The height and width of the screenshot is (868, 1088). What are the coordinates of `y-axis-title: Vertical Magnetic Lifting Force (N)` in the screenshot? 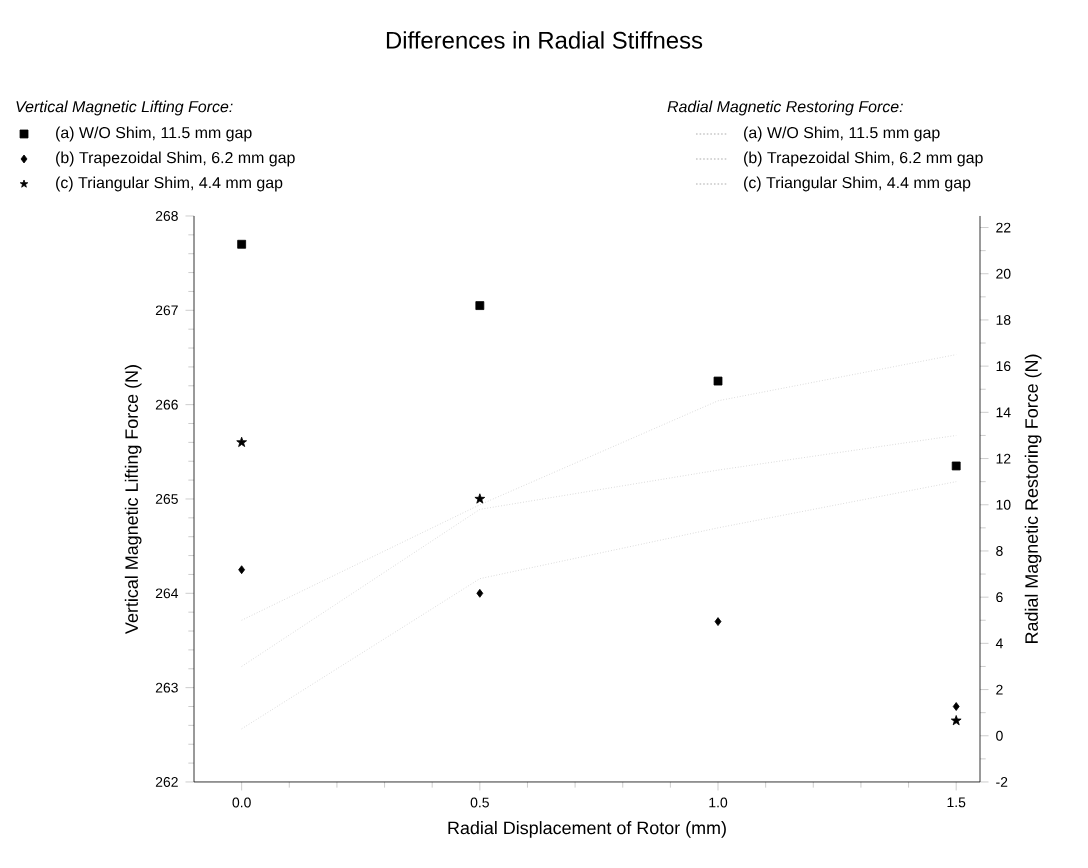 It's located at (133, 499).